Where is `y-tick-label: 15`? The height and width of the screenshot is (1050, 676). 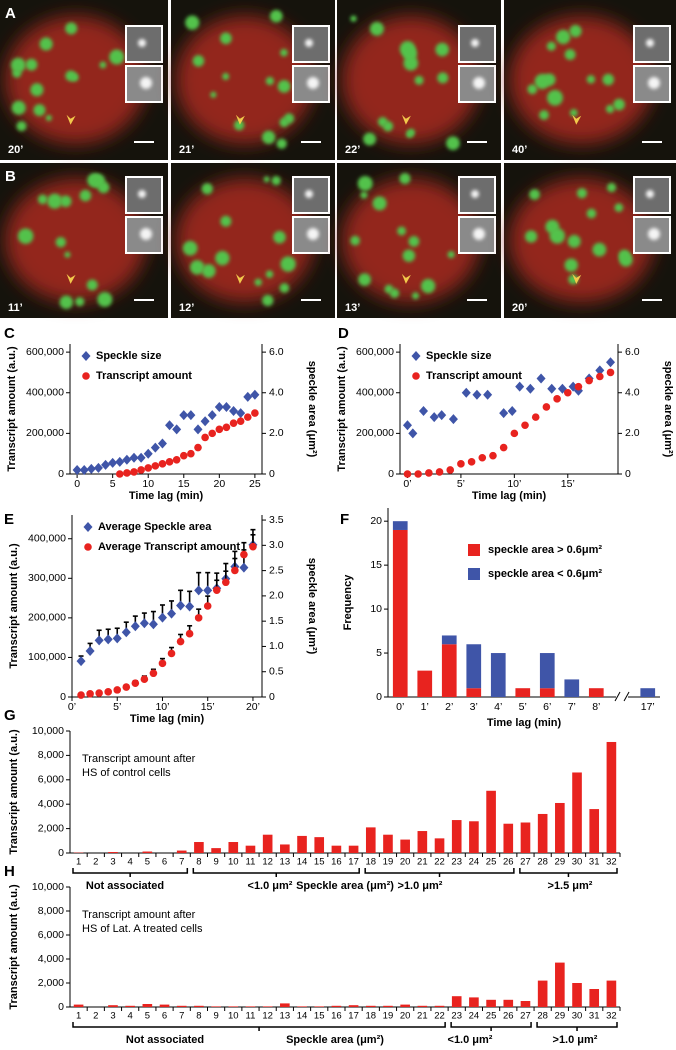 y-tick-label: 15 is located at coordinates (376, 565).